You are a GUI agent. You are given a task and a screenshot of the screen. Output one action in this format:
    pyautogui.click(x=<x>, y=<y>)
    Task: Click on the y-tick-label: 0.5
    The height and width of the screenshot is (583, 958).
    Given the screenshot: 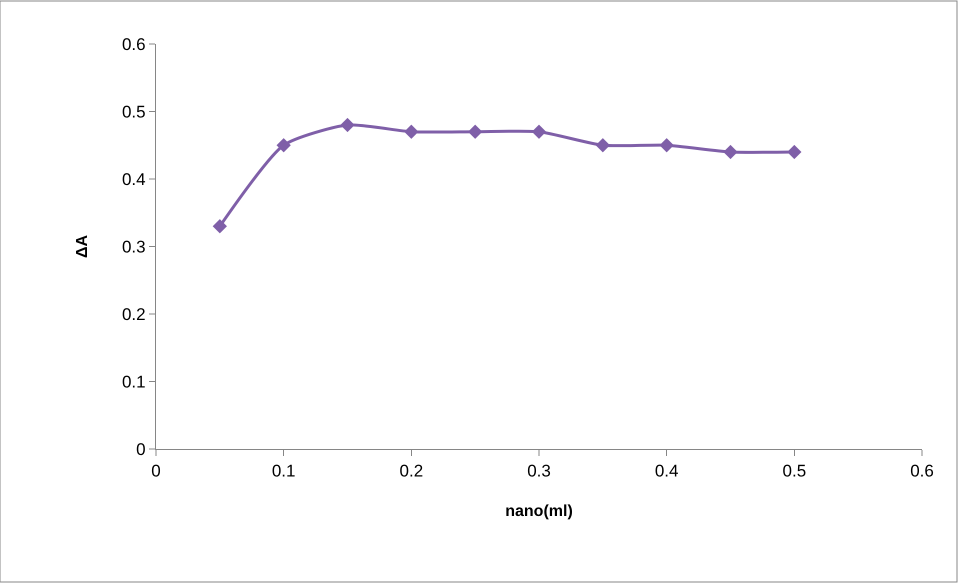 What is the action you would take?
    pyautogui.click(x=134, y=112)
    